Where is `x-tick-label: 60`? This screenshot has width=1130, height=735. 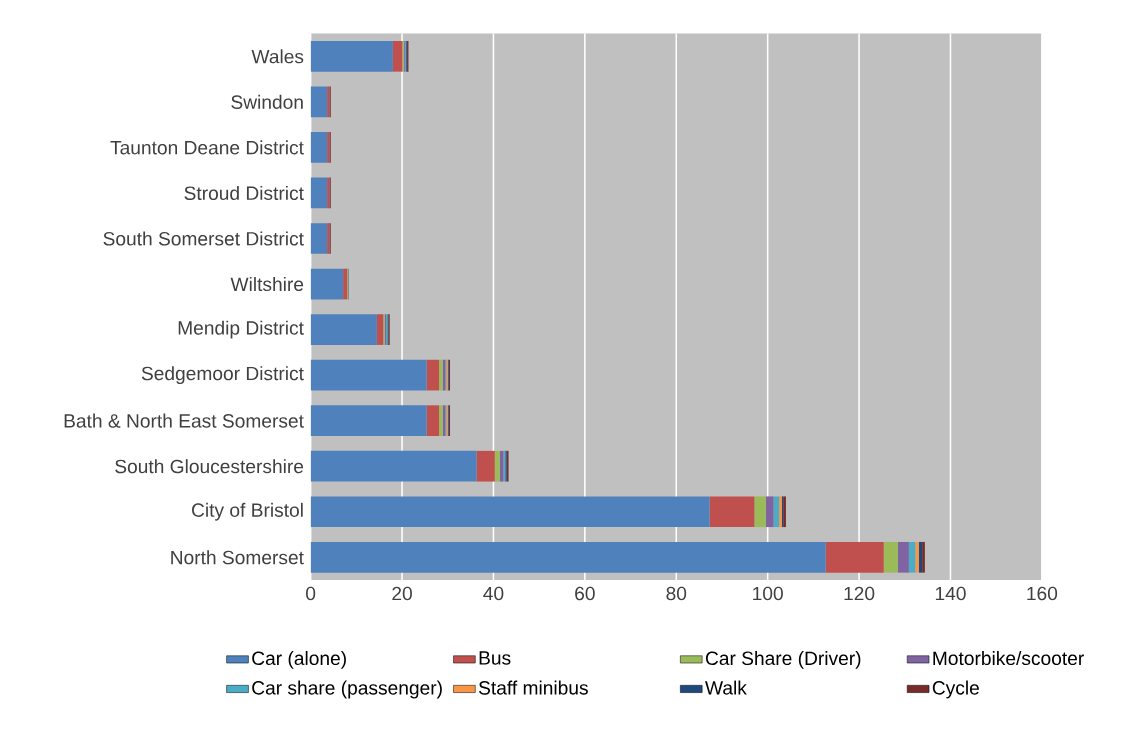
x-tick-label: 60 is located at coordinates (585, 593).